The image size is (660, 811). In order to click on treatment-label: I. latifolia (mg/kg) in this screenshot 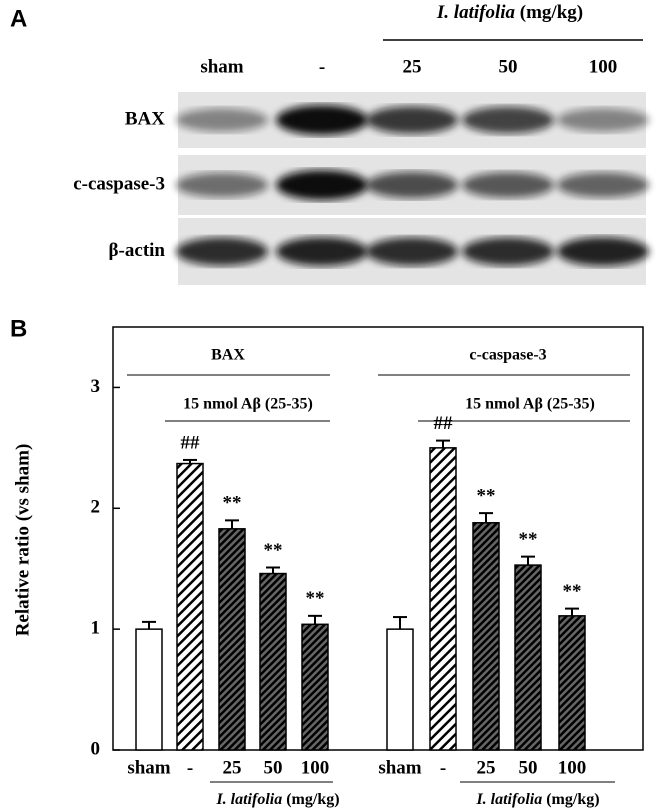, I will do `click(509, 12)`.